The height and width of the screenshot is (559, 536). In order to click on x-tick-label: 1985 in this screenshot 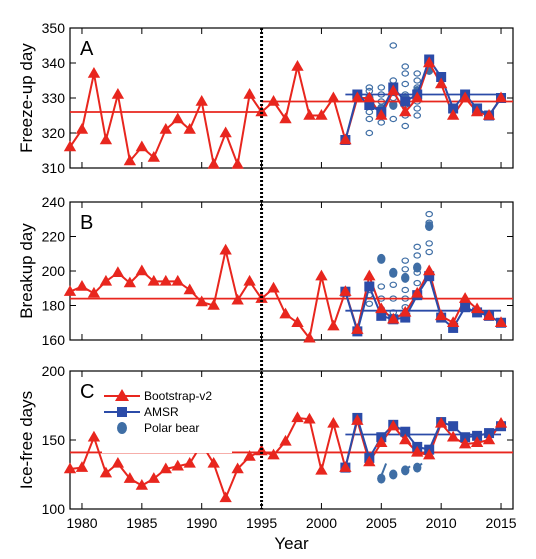, I will do `click(141, 523)`.